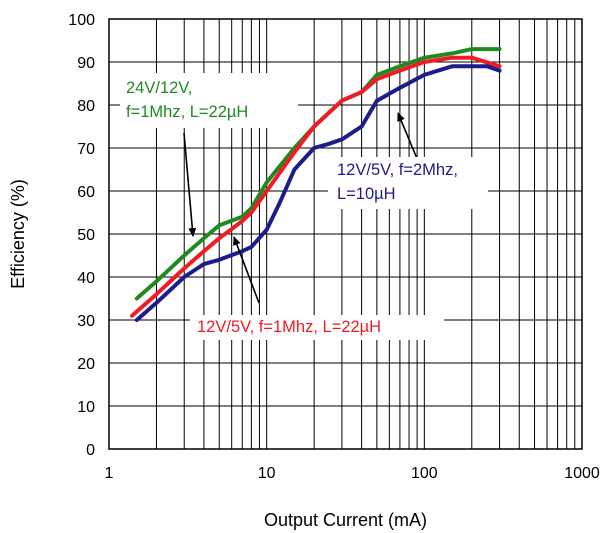 The width and height of the screenshot is (607, 533). I want to click on x-tick-label: 100, so click(424, 473).